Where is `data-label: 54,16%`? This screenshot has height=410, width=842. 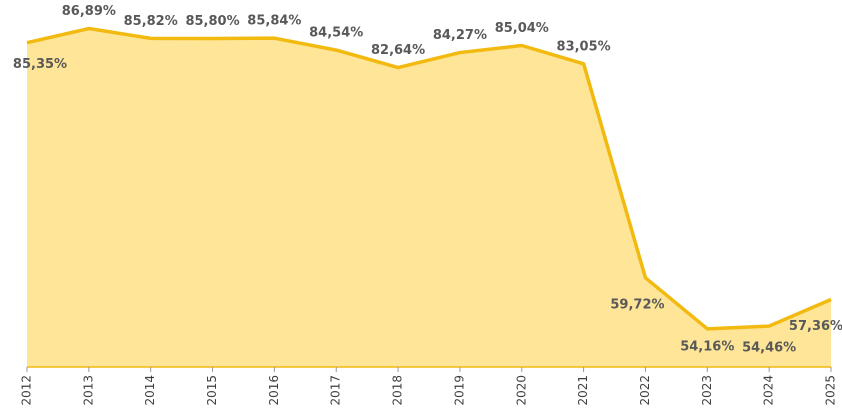 data-label: 54,16% is located at coordinates (707, 346).